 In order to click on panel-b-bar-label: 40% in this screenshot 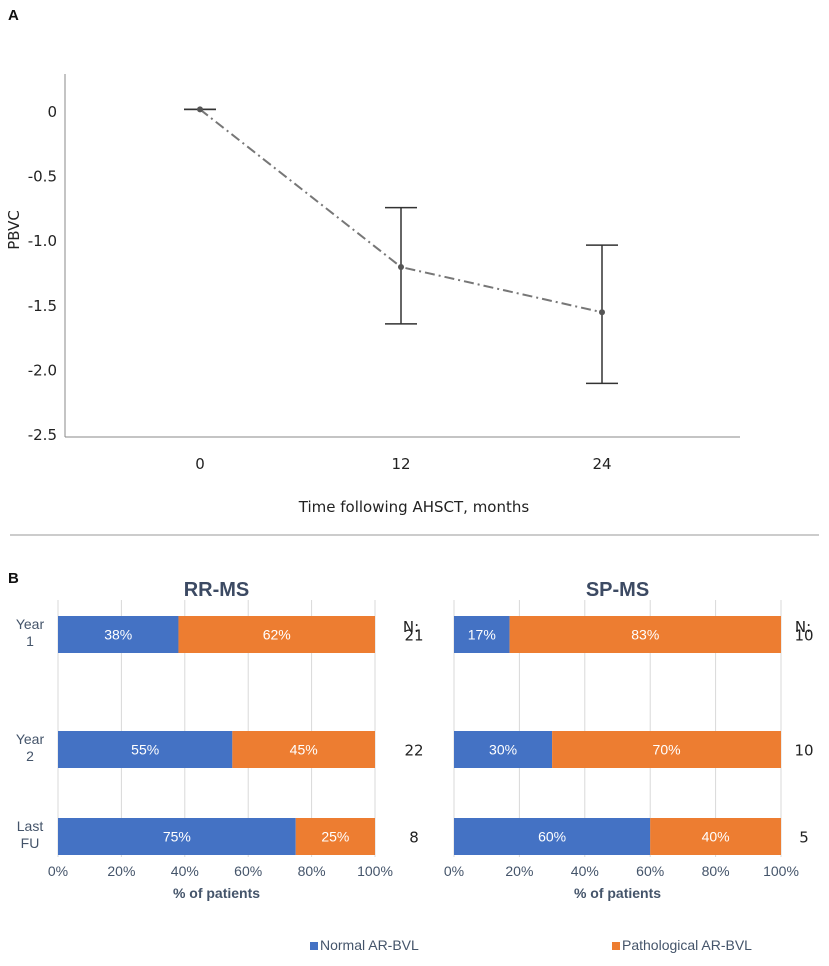, I will do `click(716, 837)`.